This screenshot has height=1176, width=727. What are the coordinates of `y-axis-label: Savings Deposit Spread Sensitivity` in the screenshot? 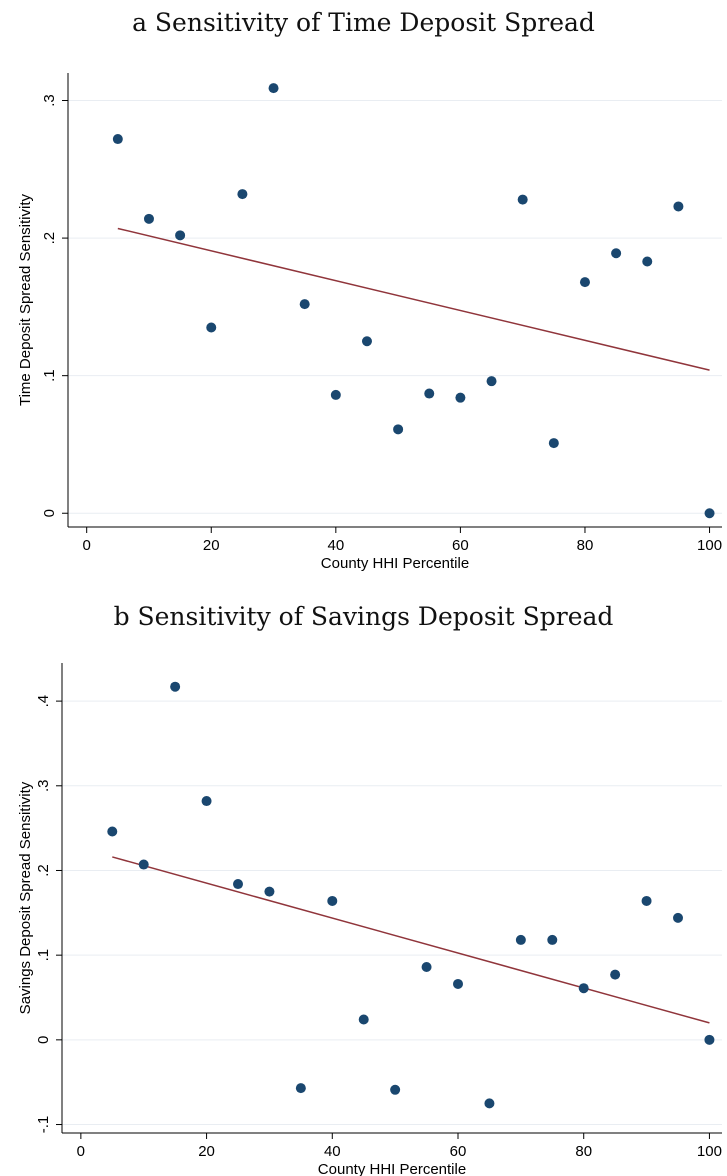 It's located at (25, 897).